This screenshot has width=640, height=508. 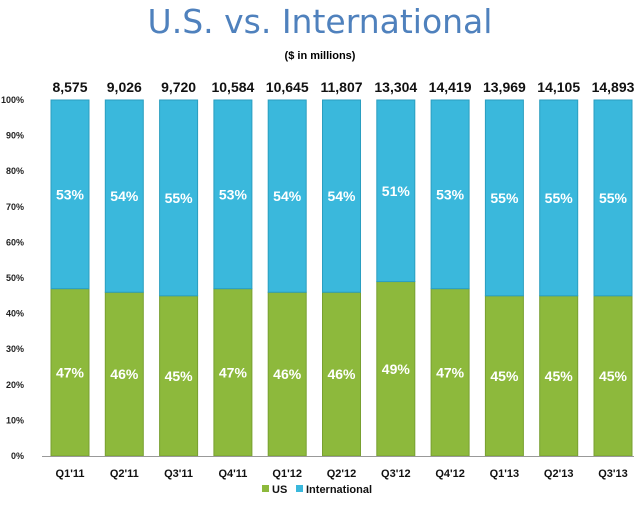 I want to click on total-label: 8,575, so click(x=69, y=87).